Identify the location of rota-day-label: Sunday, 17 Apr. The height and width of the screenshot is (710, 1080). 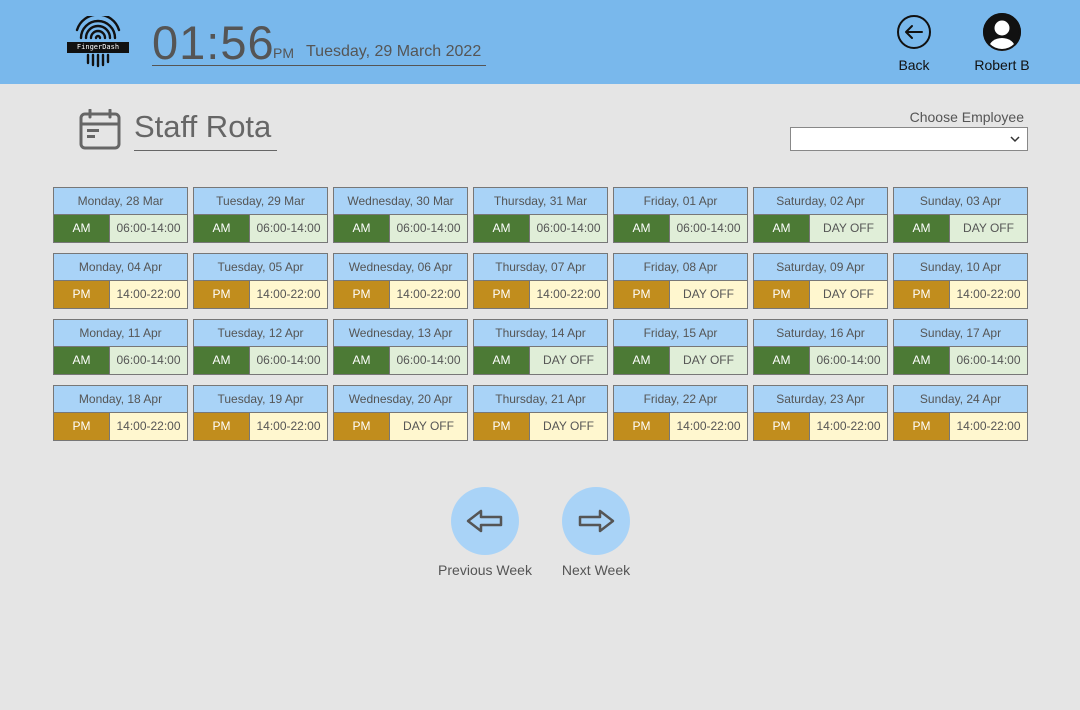
(960, 333).